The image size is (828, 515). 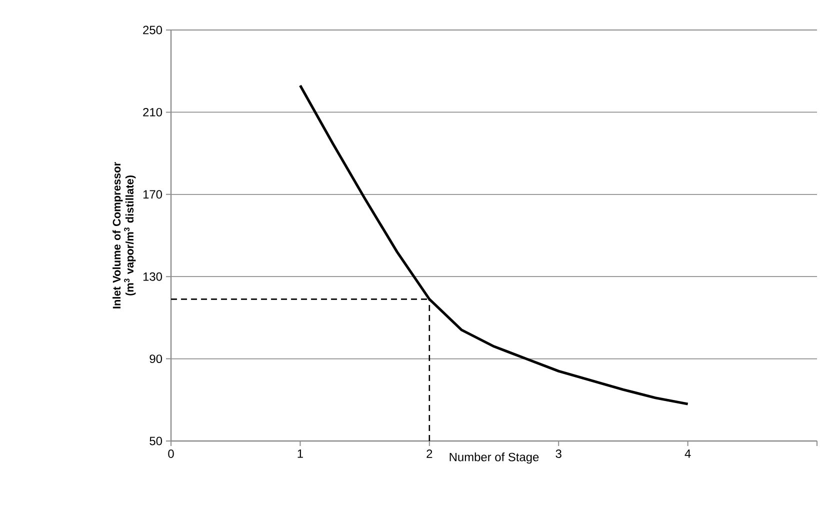 What do you see at coordinates (156, 359) in the screenshot?
I see `y-tick-label: 90` at bounding box center [156, 359].